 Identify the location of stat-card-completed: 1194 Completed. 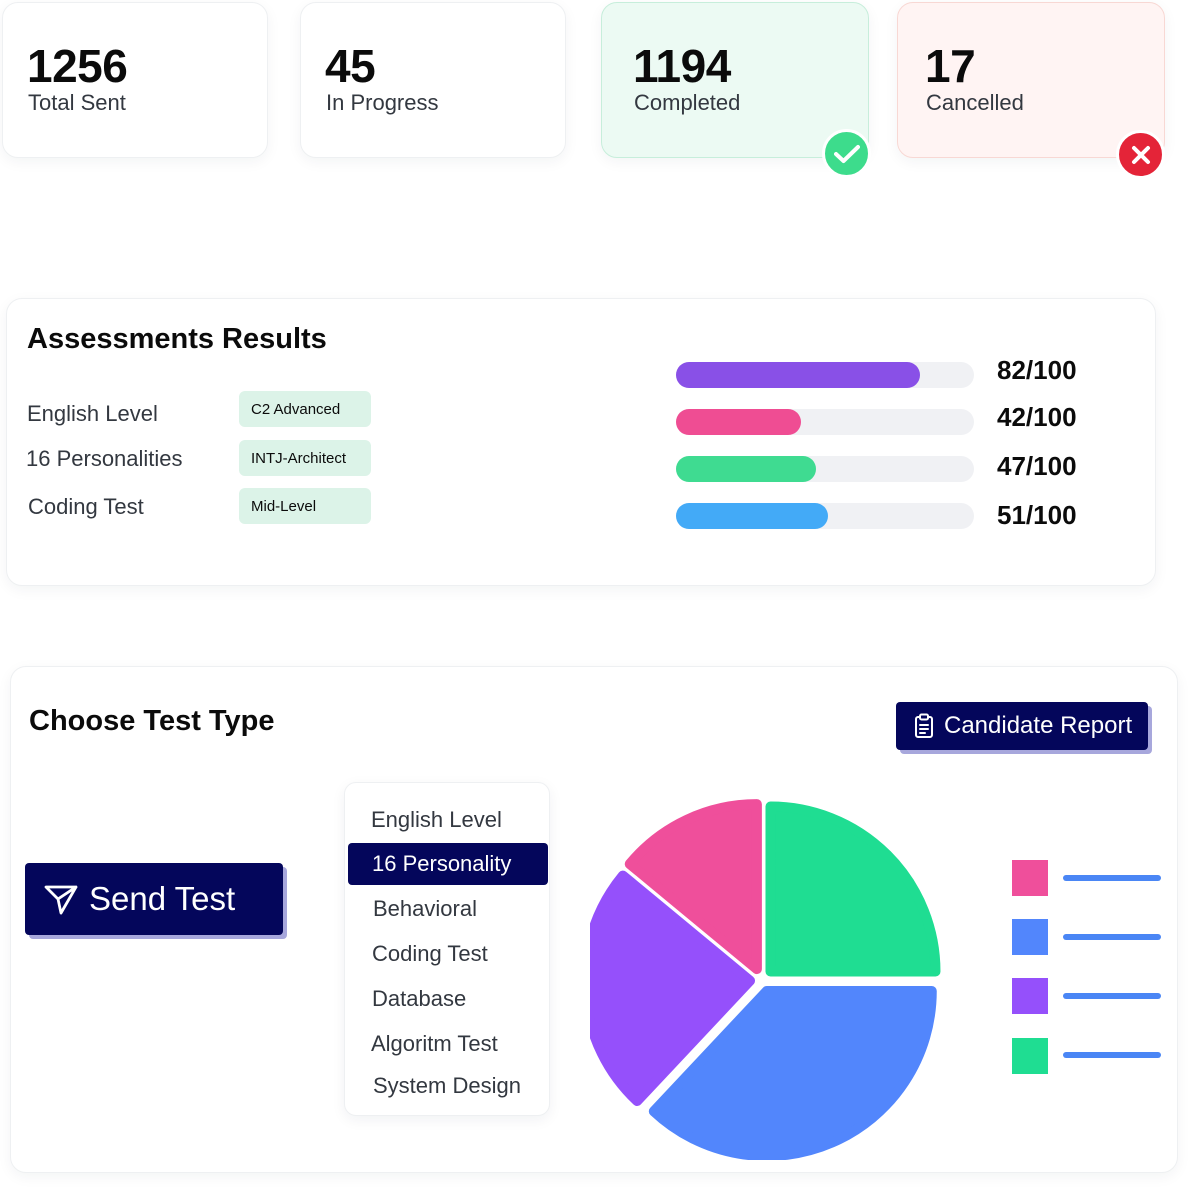
(735, 80).